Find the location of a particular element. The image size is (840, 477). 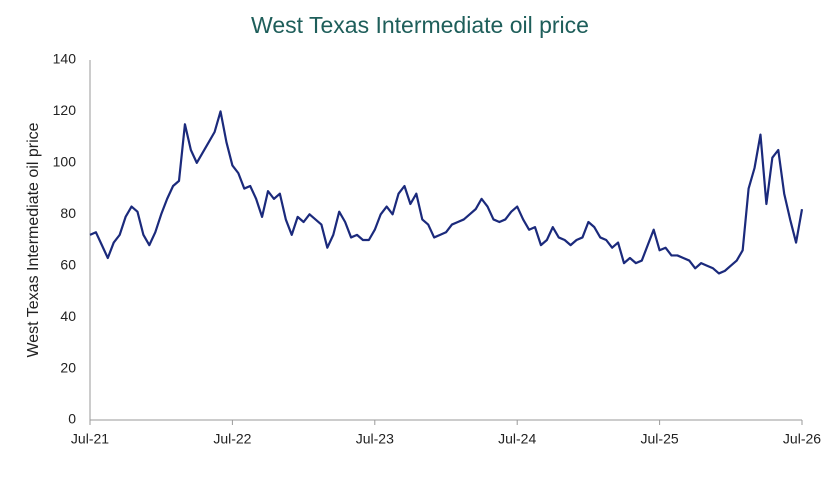

x-tick-label: Jul-25 is located at coordinates (660, 439).